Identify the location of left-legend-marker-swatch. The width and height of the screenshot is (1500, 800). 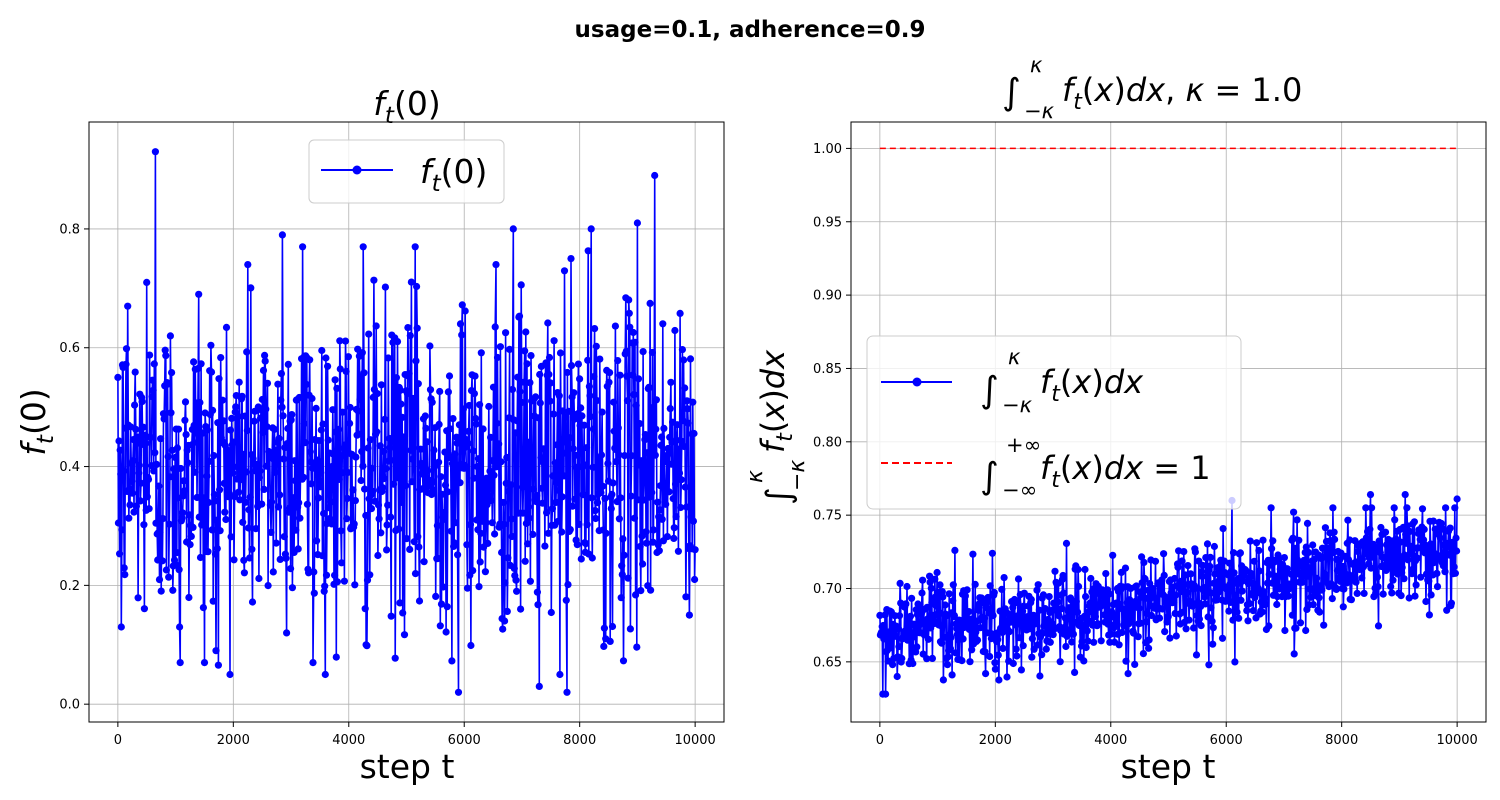
(357, 170).